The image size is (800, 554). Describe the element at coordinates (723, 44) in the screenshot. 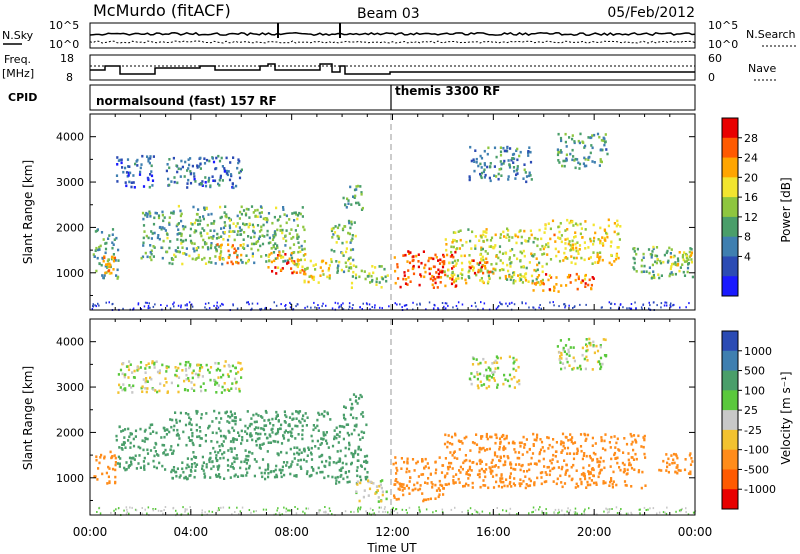

I see `nsearch-tick-low: 10^0` at that location.